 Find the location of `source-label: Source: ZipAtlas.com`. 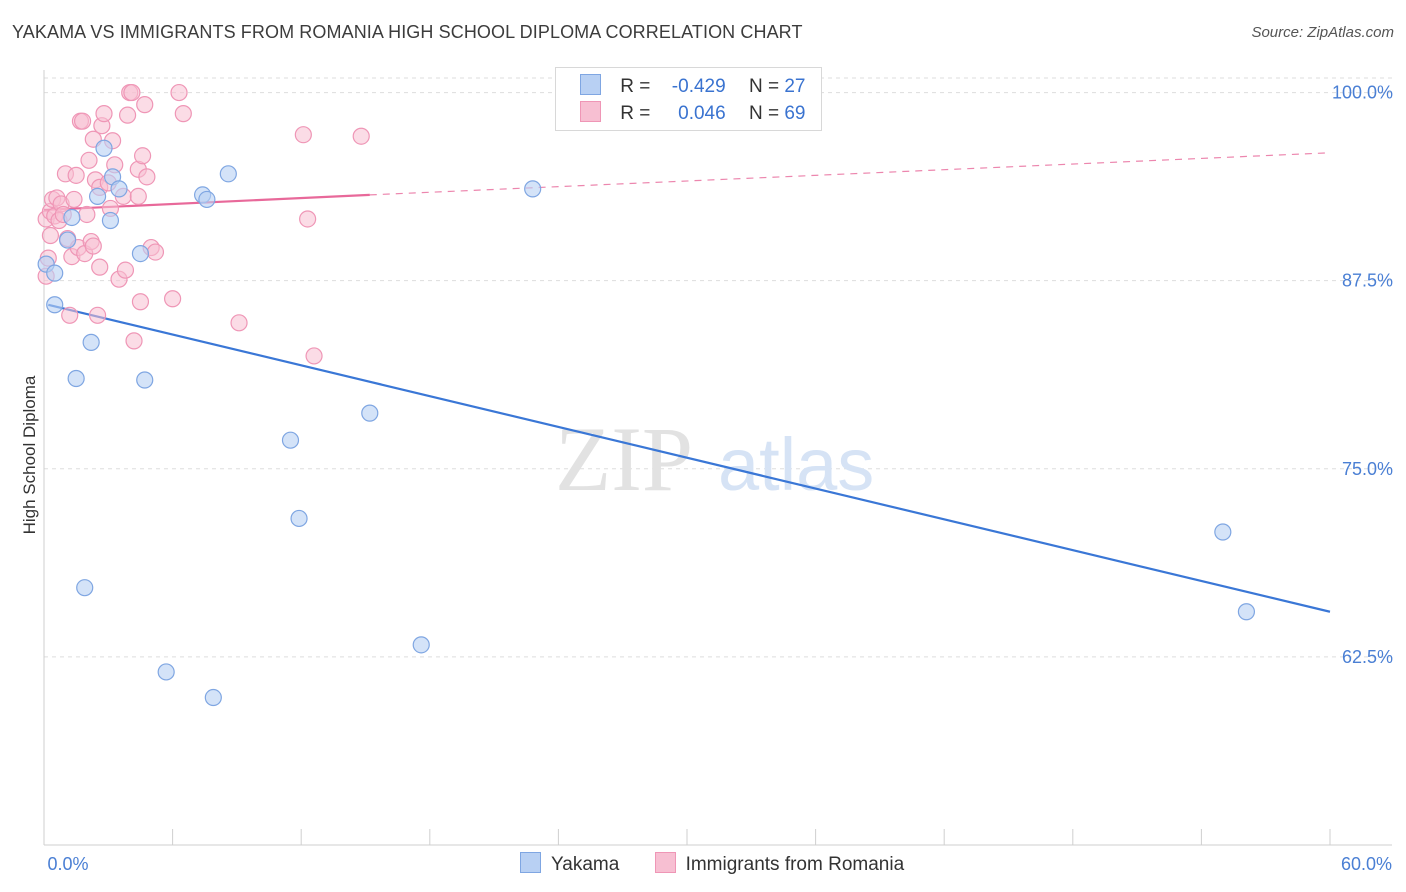

source-label: Source: ZipAtlas.com is located at coordinates (1322, 32).